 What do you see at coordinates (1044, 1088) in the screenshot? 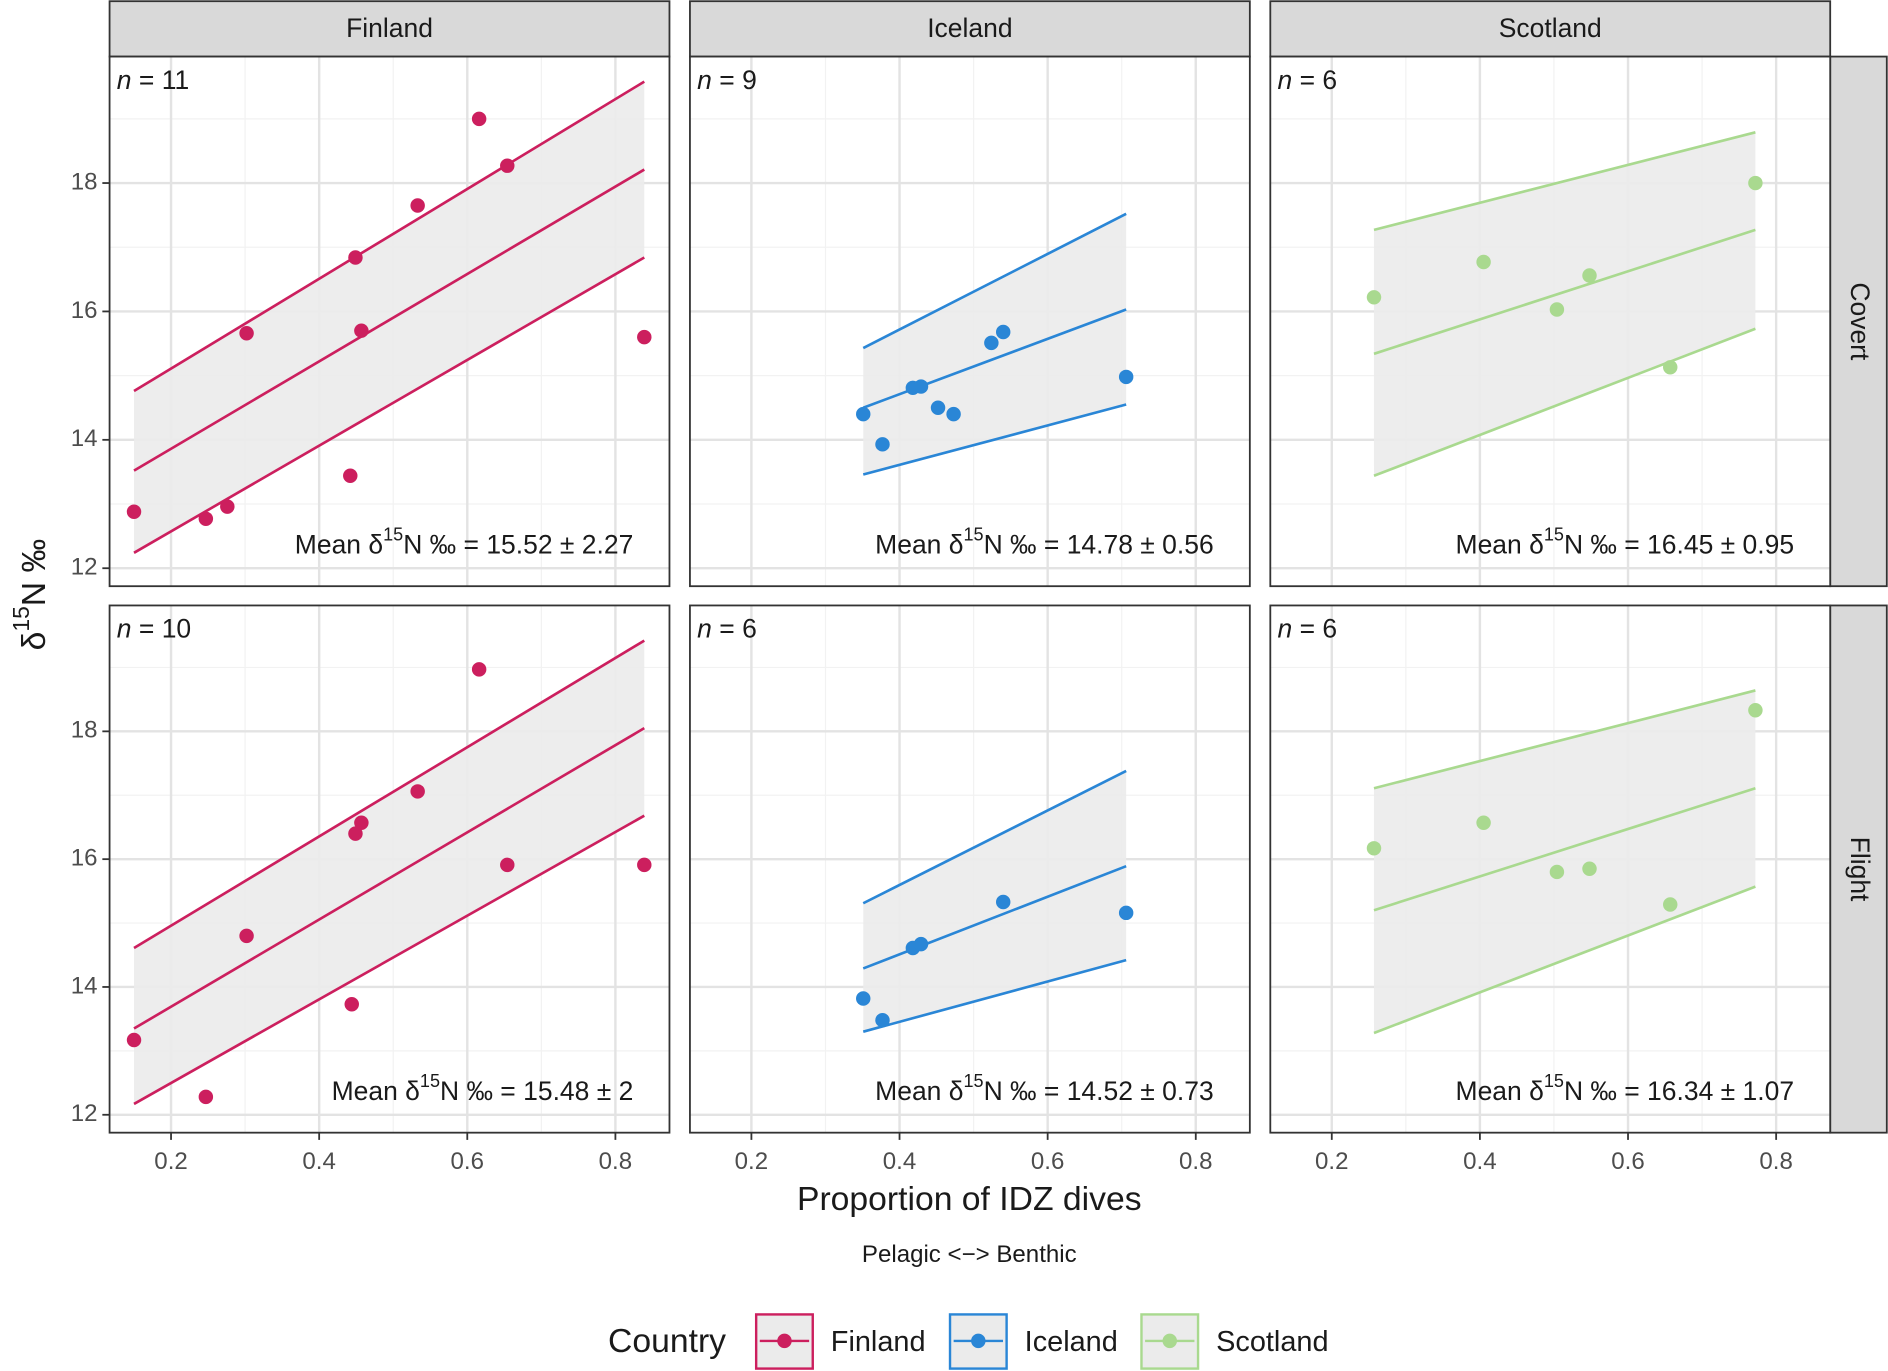
I see `mean-label: Mean δ15N ‰ = 14.52 ± 0.73` at bounding box center [1044, 1088].